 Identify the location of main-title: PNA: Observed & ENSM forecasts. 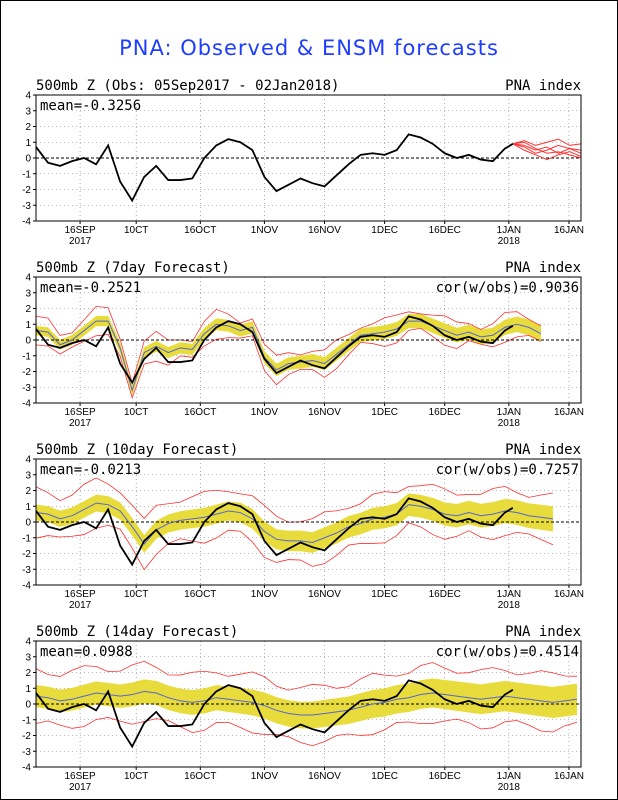
(309, 48).